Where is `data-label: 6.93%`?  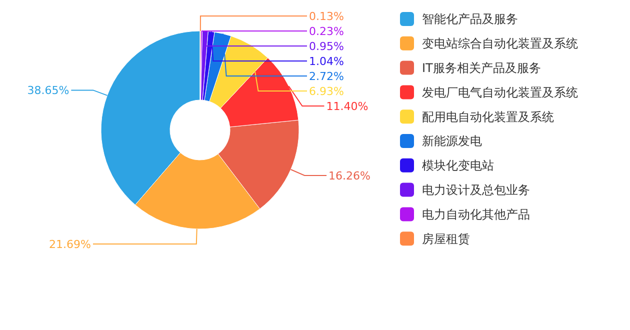
data-label: 6.93% is located at coordinates (326, 91).